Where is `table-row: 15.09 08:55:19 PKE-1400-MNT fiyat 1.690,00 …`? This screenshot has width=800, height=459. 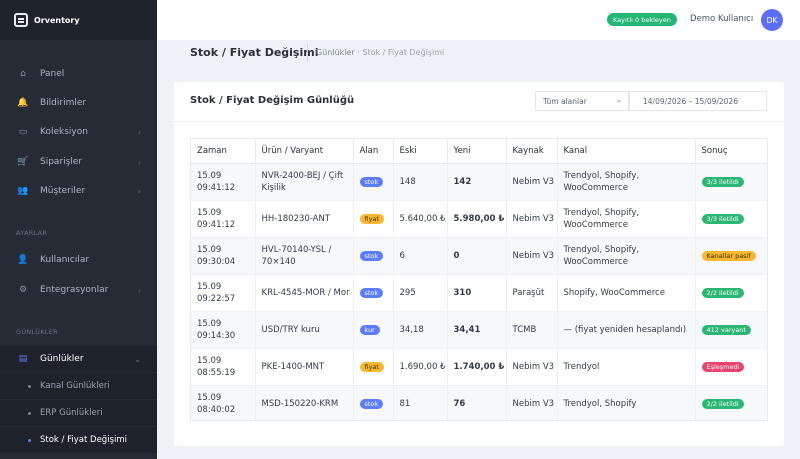 table-row: 15.09 08:55:19 PKE-1400-MNT fiyat 1.690,00 … is located at coordinates (479, 367).